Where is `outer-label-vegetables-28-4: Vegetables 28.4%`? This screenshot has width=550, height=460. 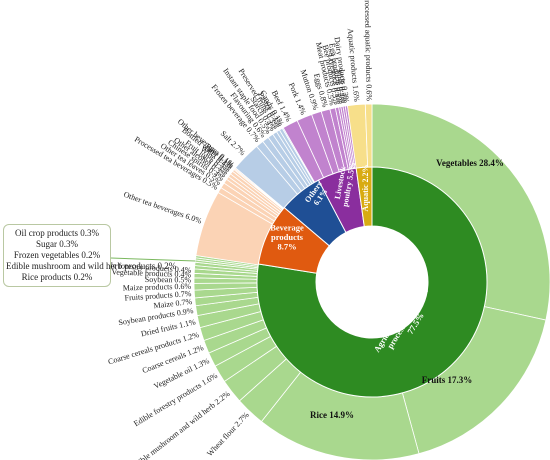 outer-label-vegetables-28-4: Vegetables 28.4% is located at coordinates (470, 163).